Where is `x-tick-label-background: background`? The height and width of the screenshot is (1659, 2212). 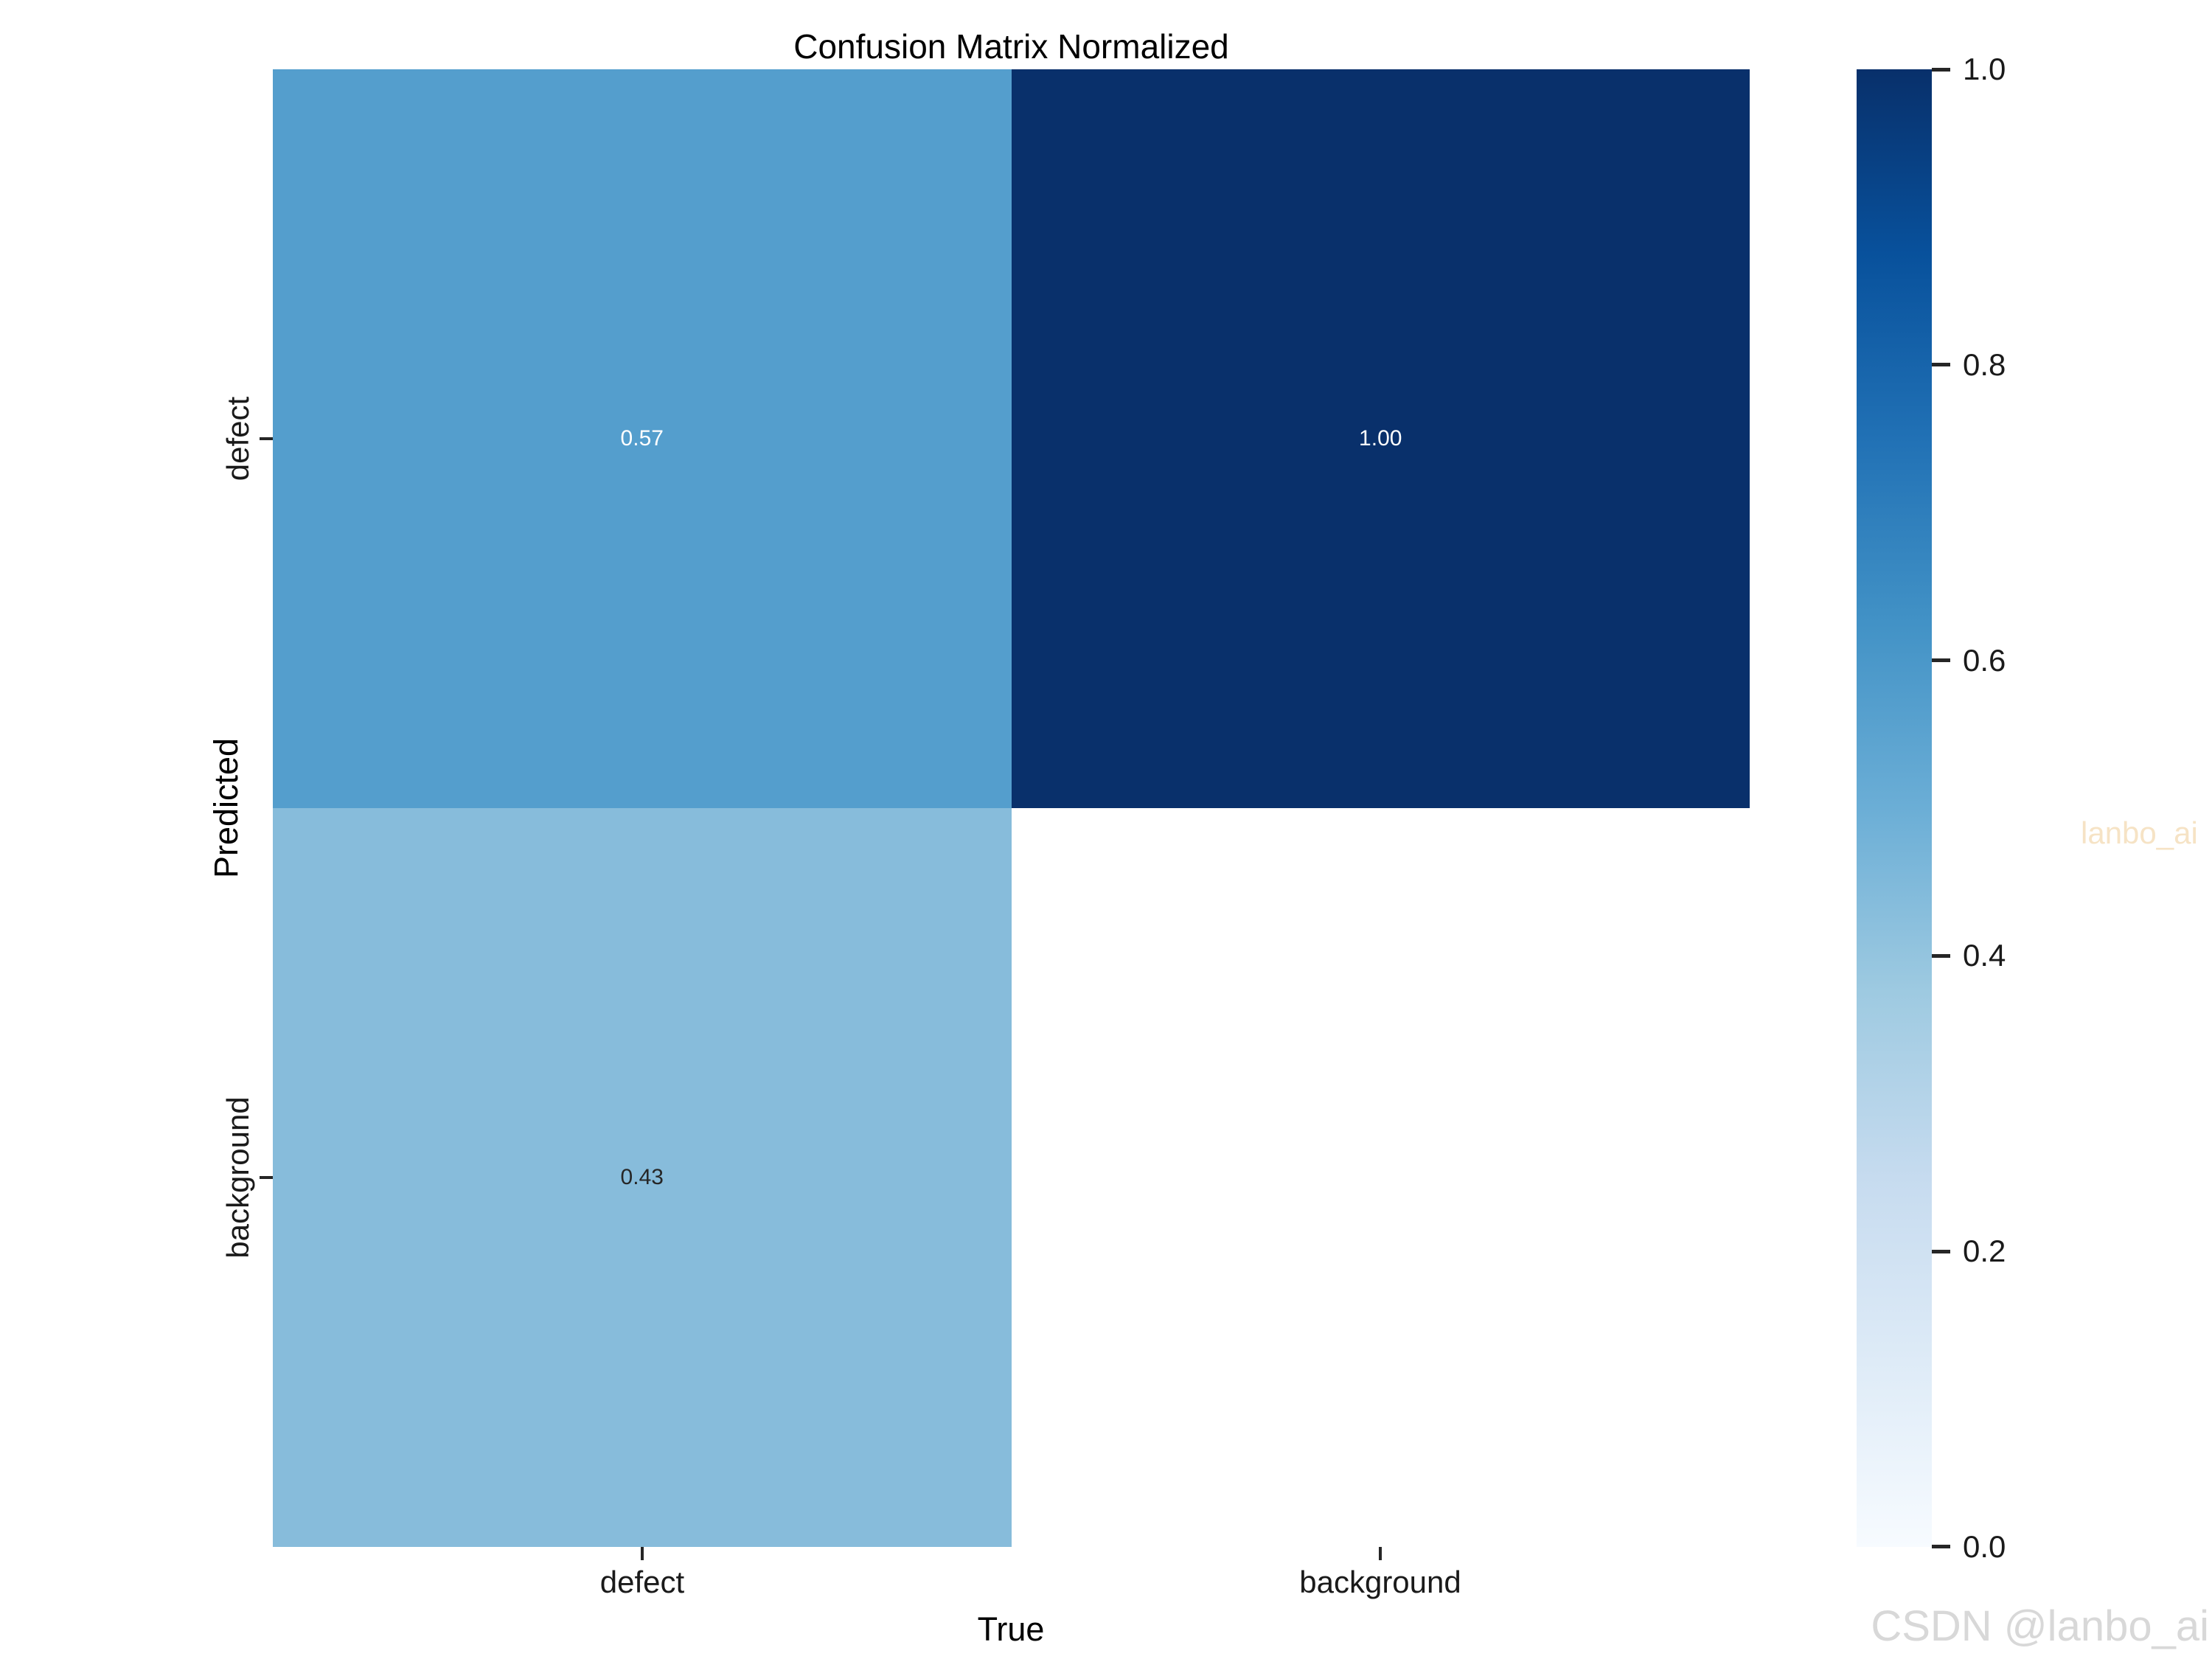 x-tick-label-background: background is located at coordinates (1380, 1582).